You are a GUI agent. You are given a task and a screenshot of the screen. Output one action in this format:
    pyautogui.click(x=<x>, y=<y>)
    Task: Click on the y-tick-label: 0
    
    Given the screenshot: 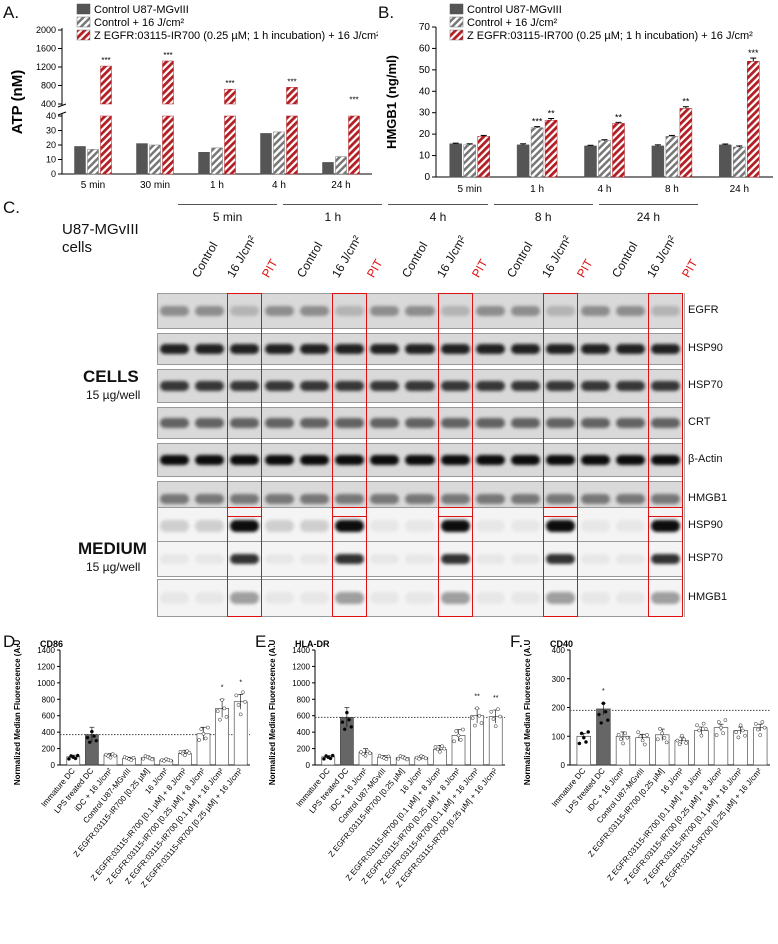 What is the action you would take?
    pyautogui.click(x=427, y=177)
    